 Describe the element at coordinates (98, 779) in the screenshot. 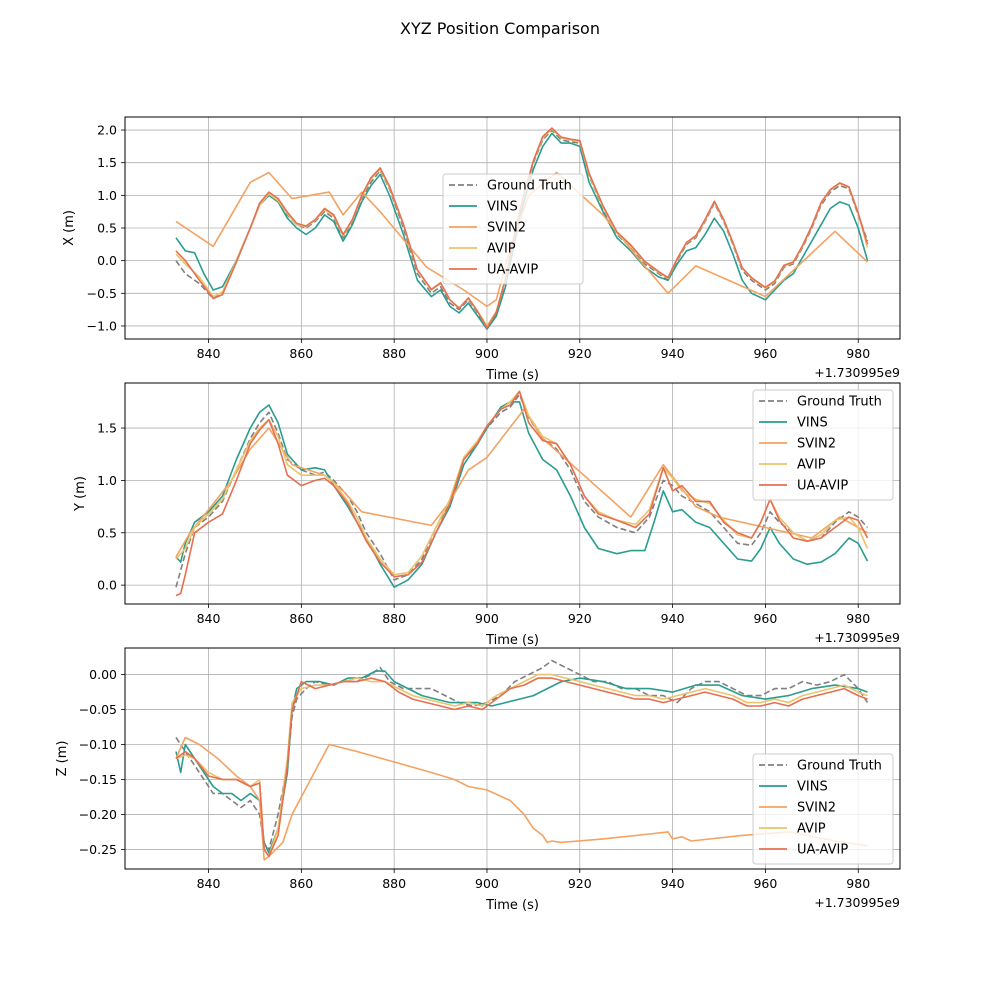

I see `y-tick-label: −0.15` at that location.